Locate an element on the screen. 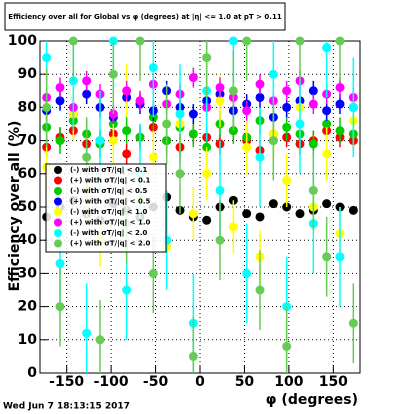 Image resolution: width=400 pixels, height=414 pixels. legend-box is located at coordinates (106, 208).